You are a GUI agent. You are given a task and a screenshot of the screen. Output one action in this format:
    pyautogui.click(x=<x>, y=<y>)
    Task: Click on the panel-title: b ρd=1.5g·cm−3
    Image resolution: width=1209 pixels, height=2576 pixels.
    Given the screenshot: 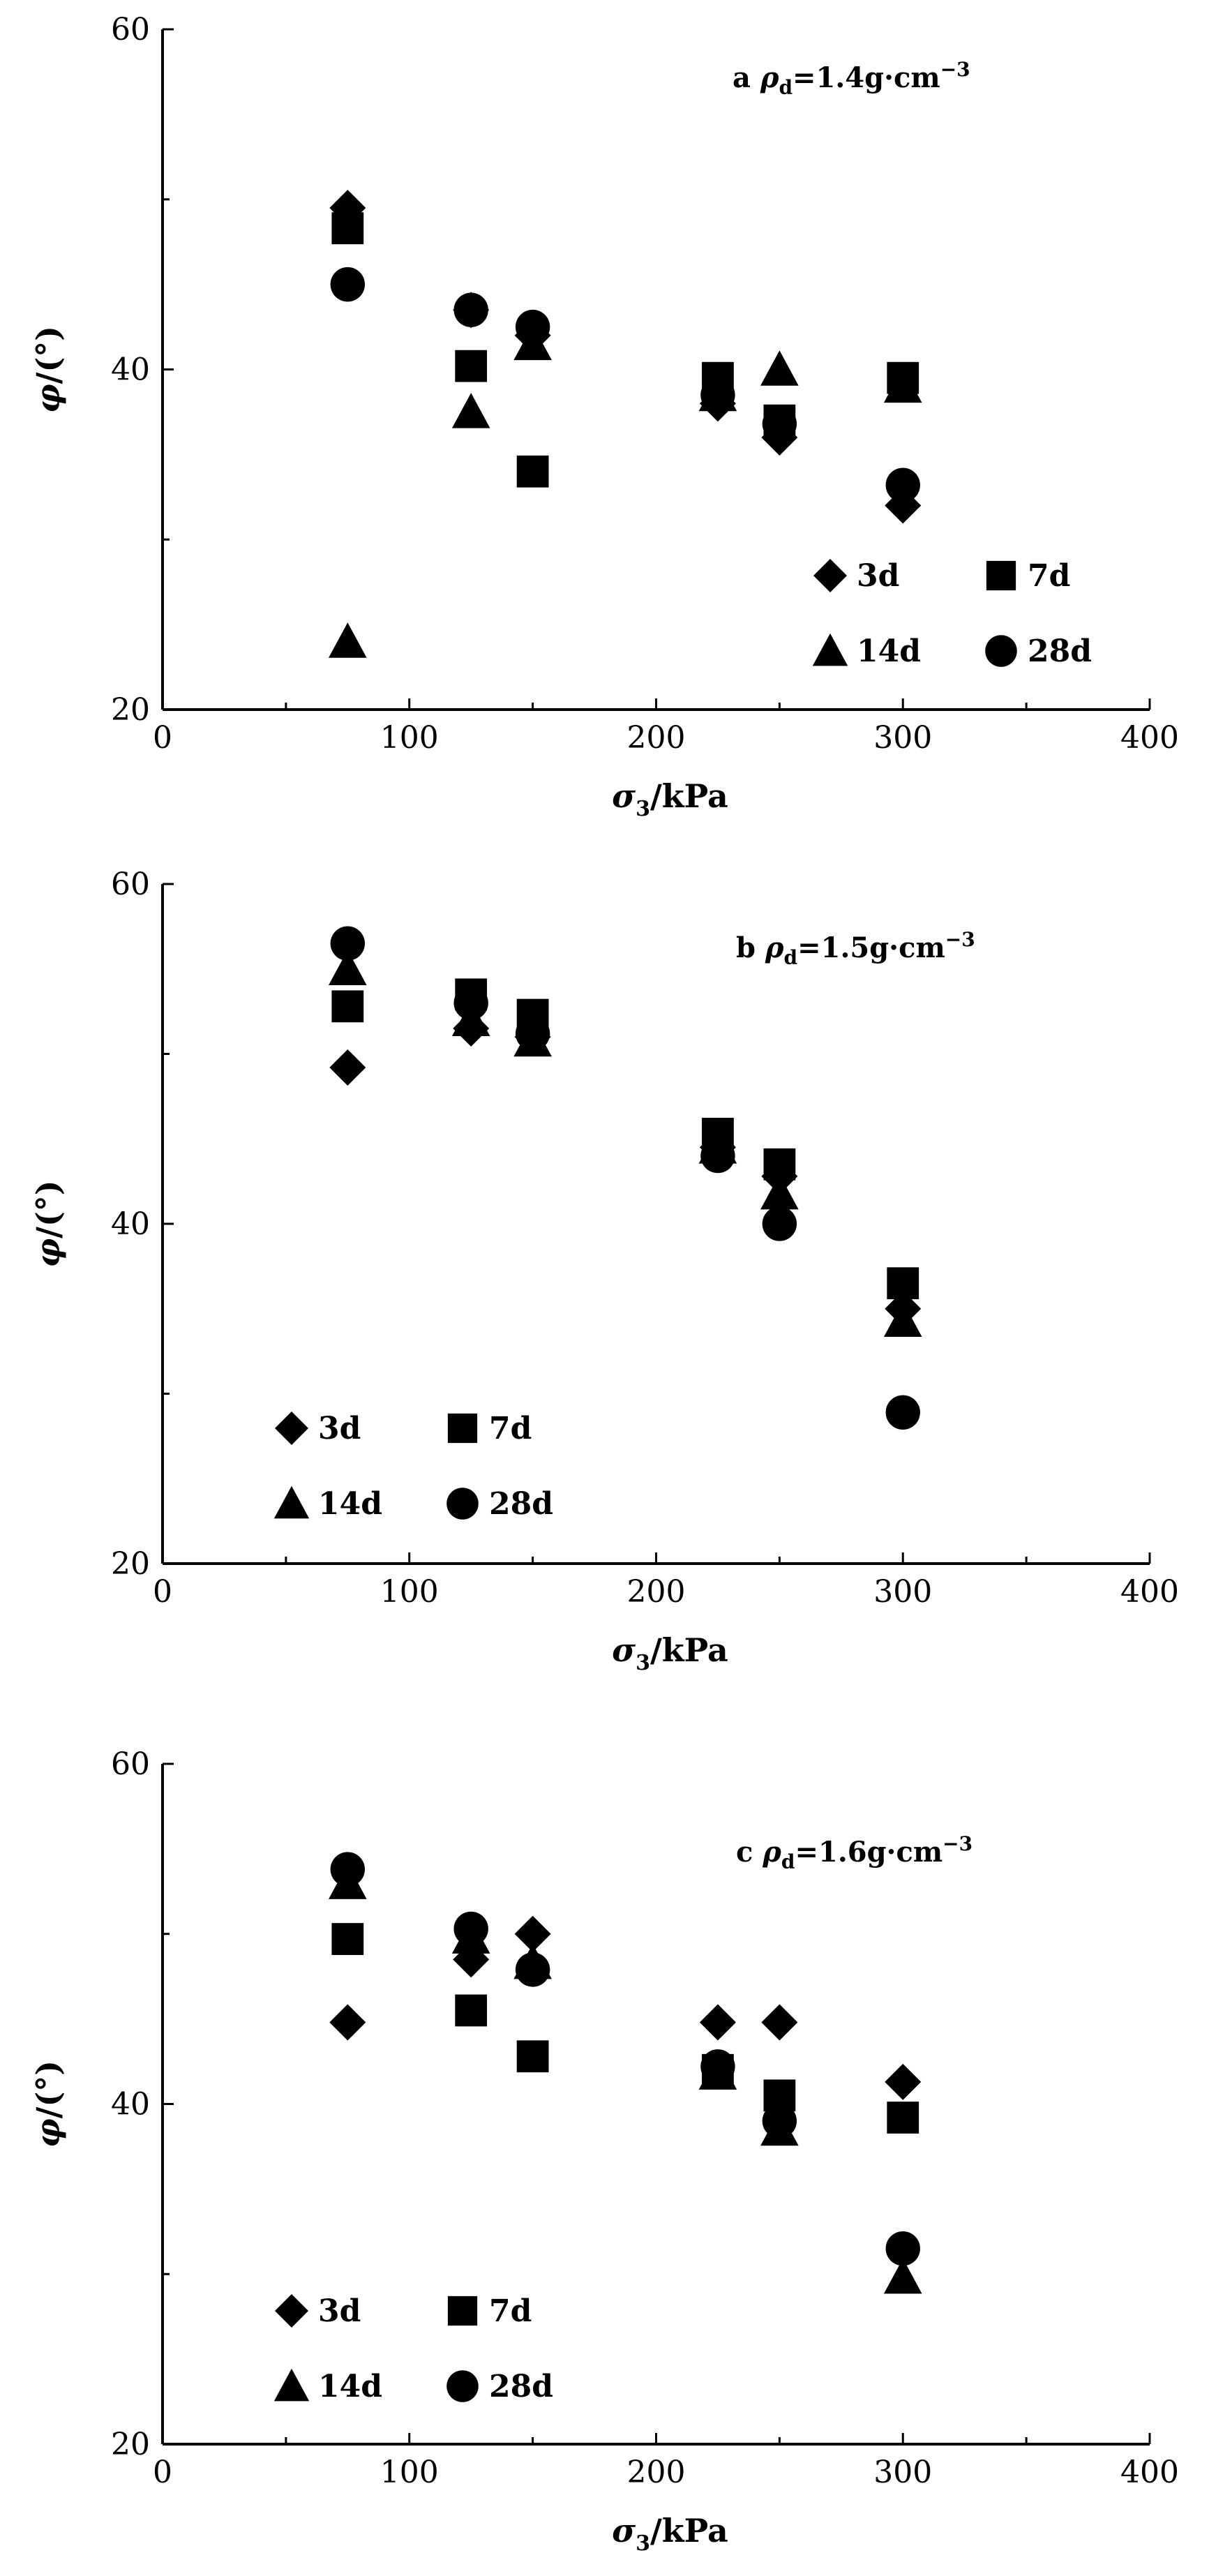 What is the action you would take?
    pyautogui.click(x=855, y=948)
    